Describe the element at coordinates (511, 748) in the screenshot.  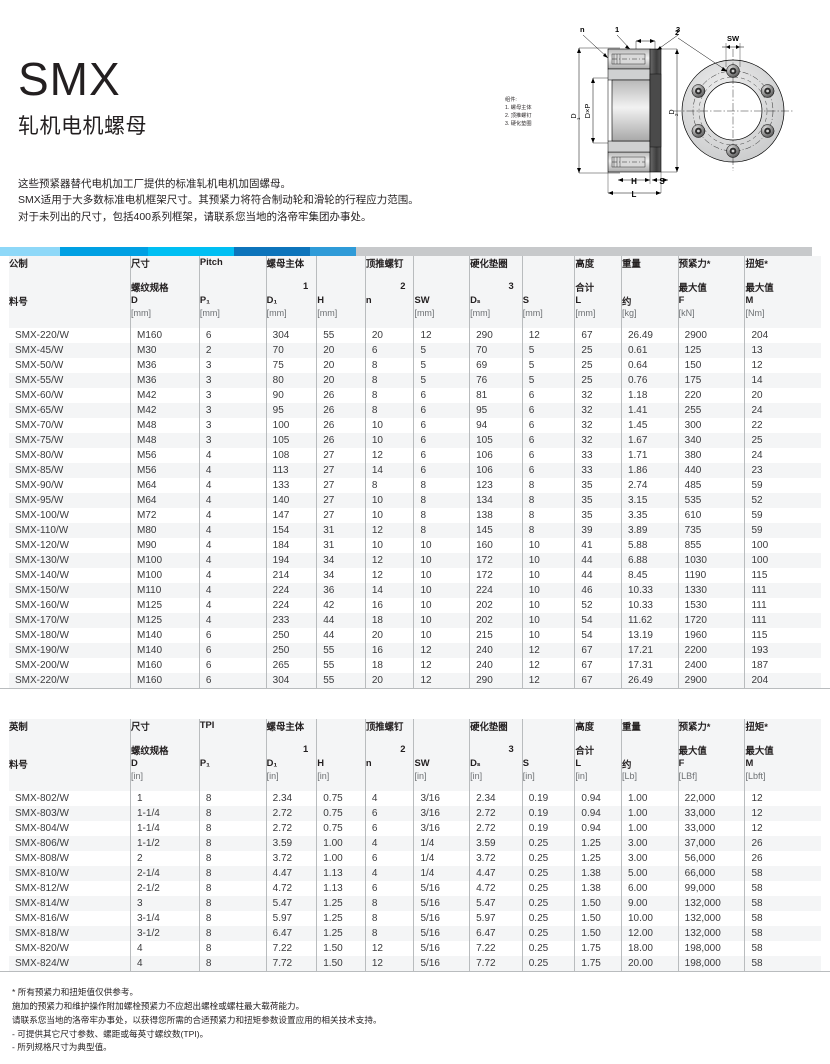
I see `imperial-h-washer-num: 3` at that location.